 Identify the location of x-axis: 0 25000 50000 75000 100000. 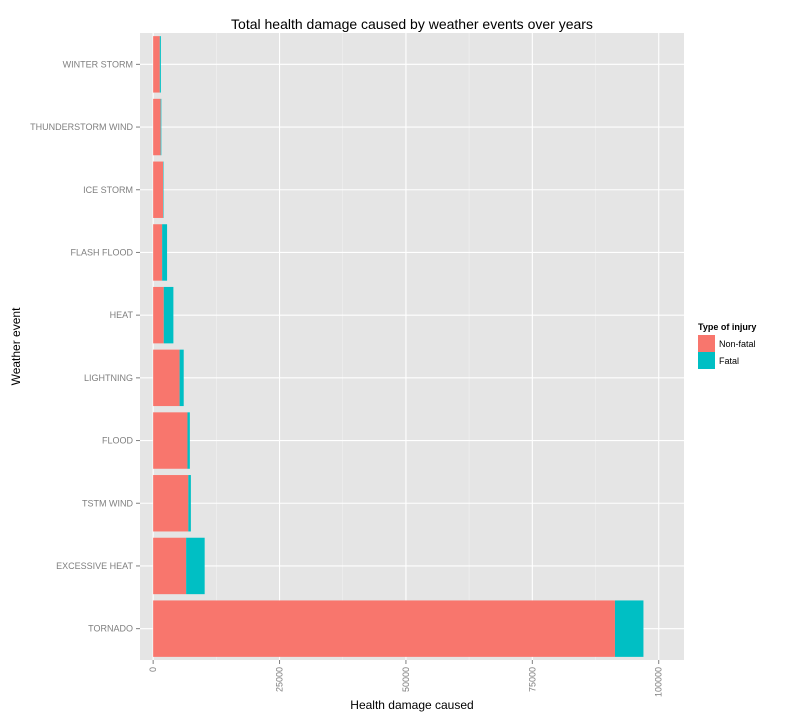
(406, 678).